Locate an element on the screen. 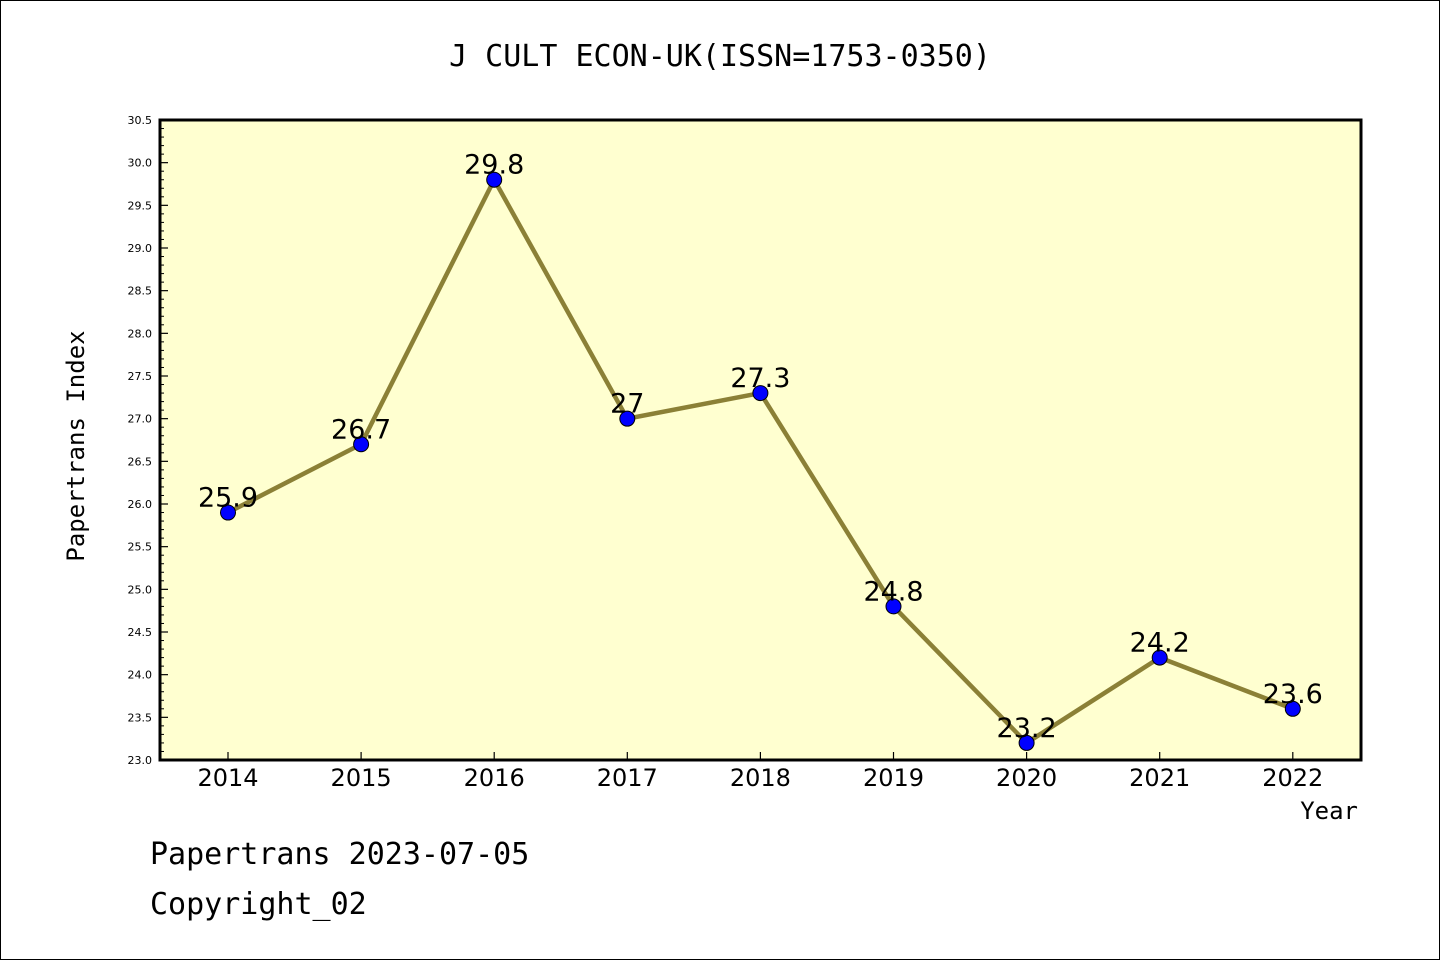 The height and width of the screenshot is (960, 1440). y-tick-label: 23.0 is located at coordinates (140, 760).